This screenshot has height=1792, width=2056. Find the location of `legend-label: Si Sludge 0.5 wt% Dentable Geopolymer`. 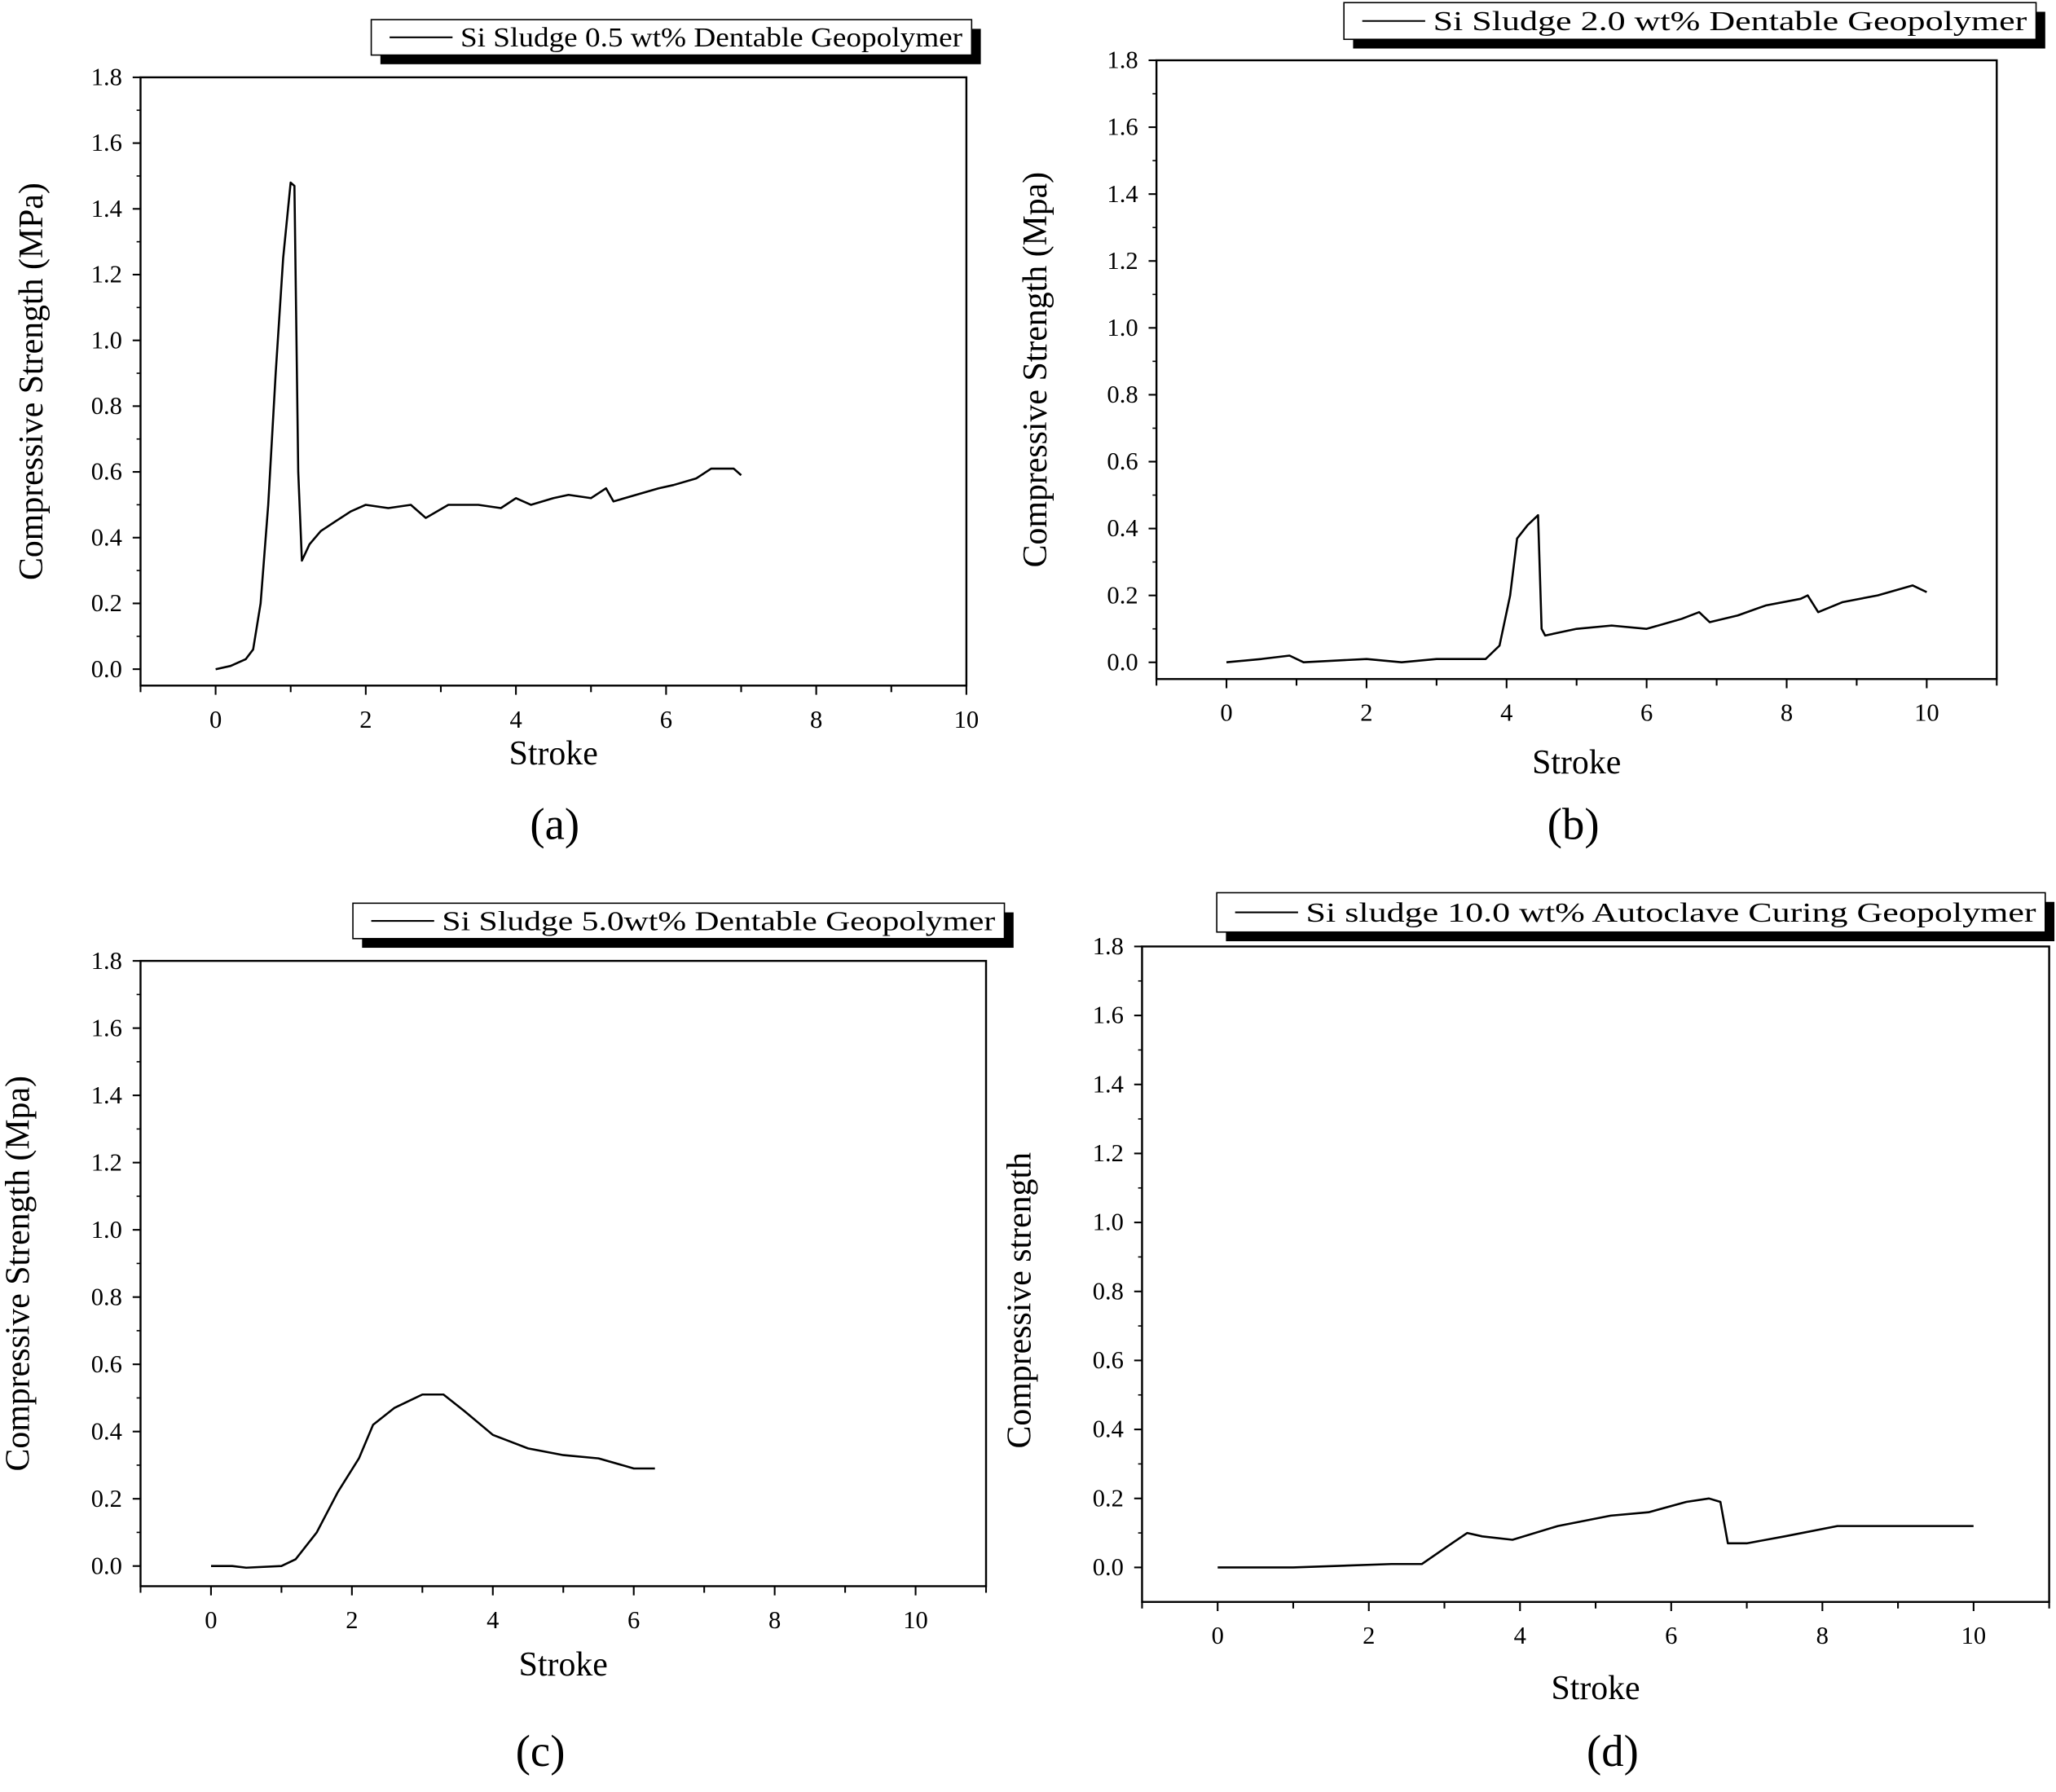

legend-label: Si Sludge 0.5 wt% Dentable Geopolymer is located at coordinates (711, 38).